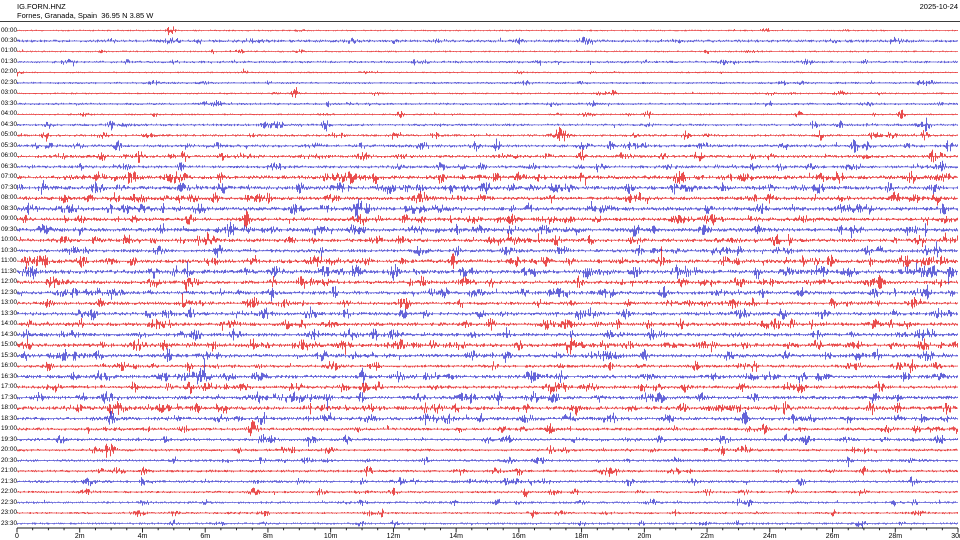 This screenshot has width=960, height=540. I want to click on time-label: 10:00, so click(9, 240).